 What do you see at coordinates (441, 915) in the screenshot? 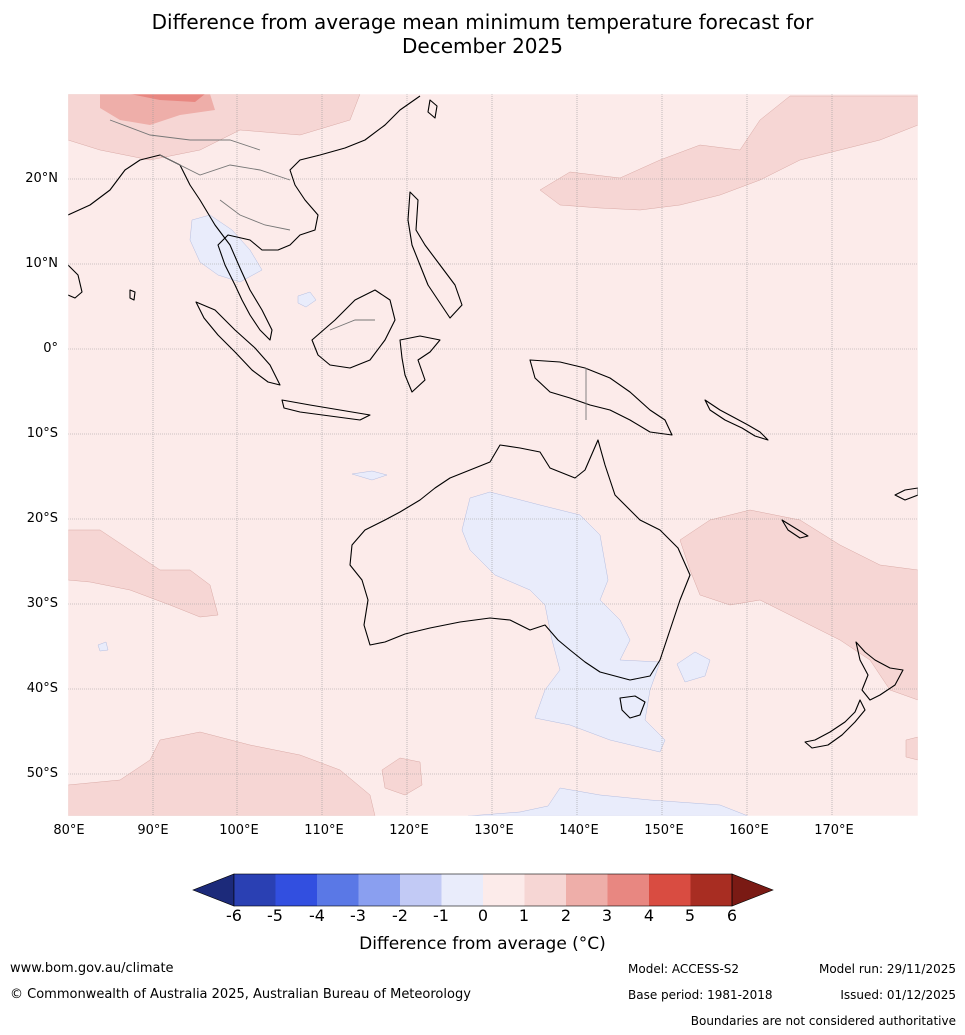
I see `colorbar-tick-minus-1: -1` at bounding box center [441, 915].